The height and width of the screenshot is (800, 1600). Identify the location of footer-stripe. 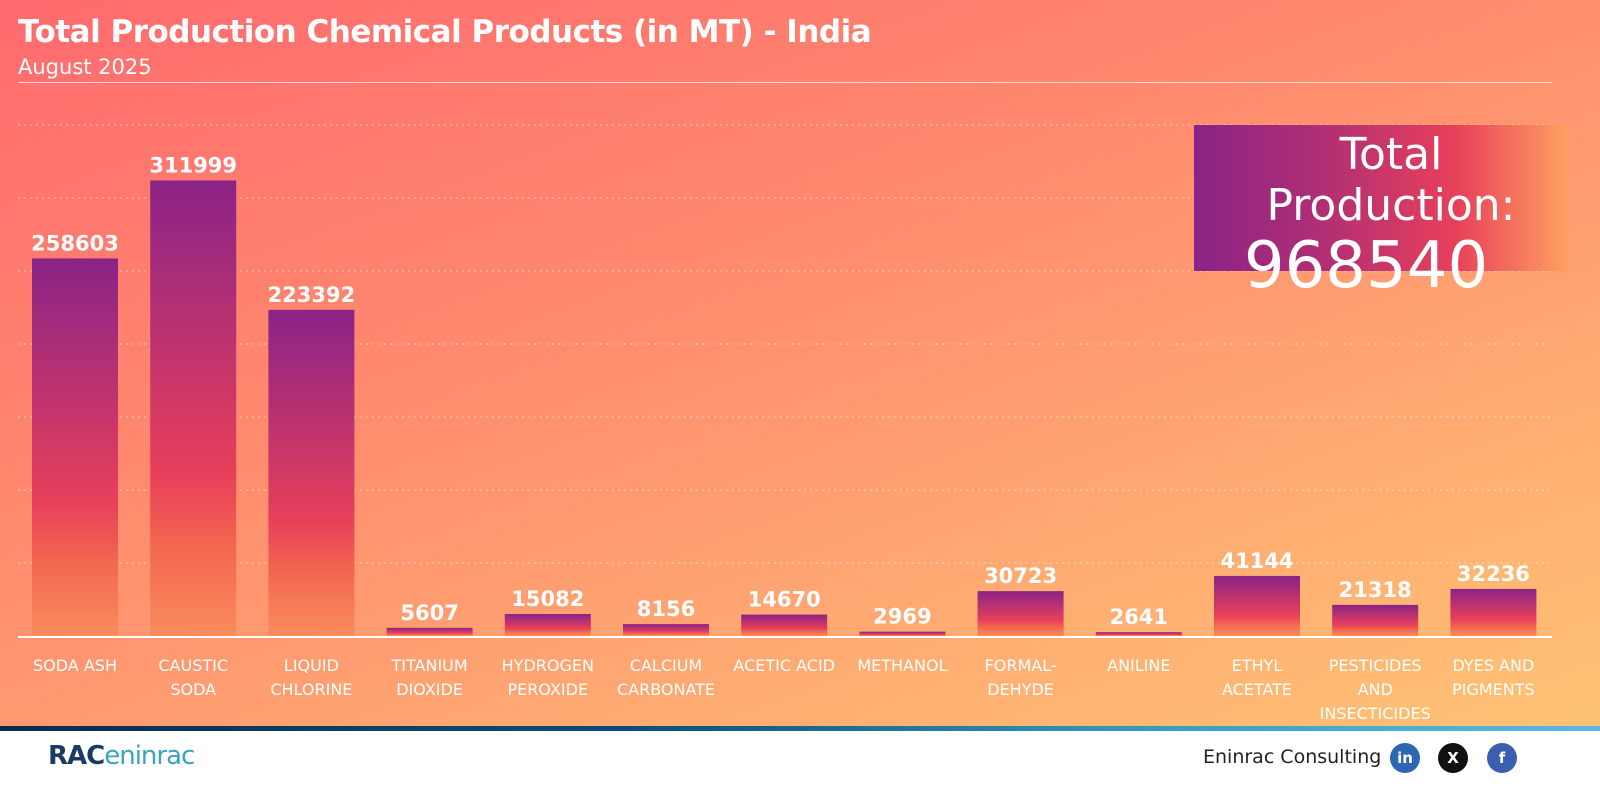
(800, 728).